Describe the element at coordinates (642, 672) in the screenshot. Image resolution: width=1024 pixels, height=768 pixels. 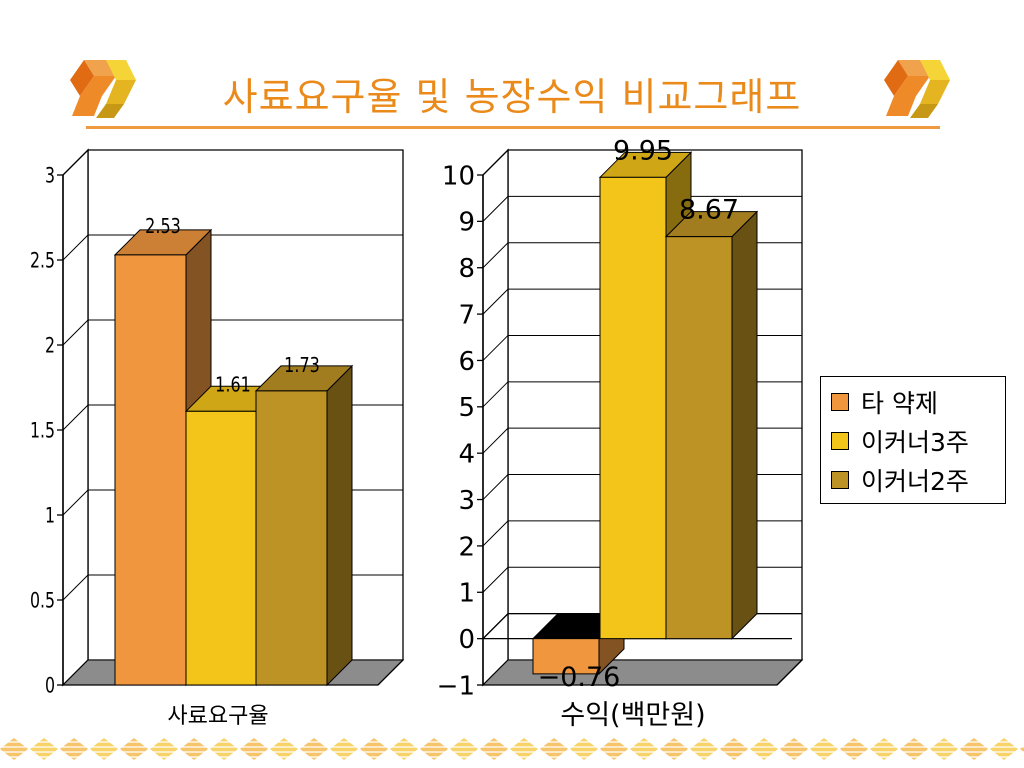
I see `chart-2-floor` at that location.